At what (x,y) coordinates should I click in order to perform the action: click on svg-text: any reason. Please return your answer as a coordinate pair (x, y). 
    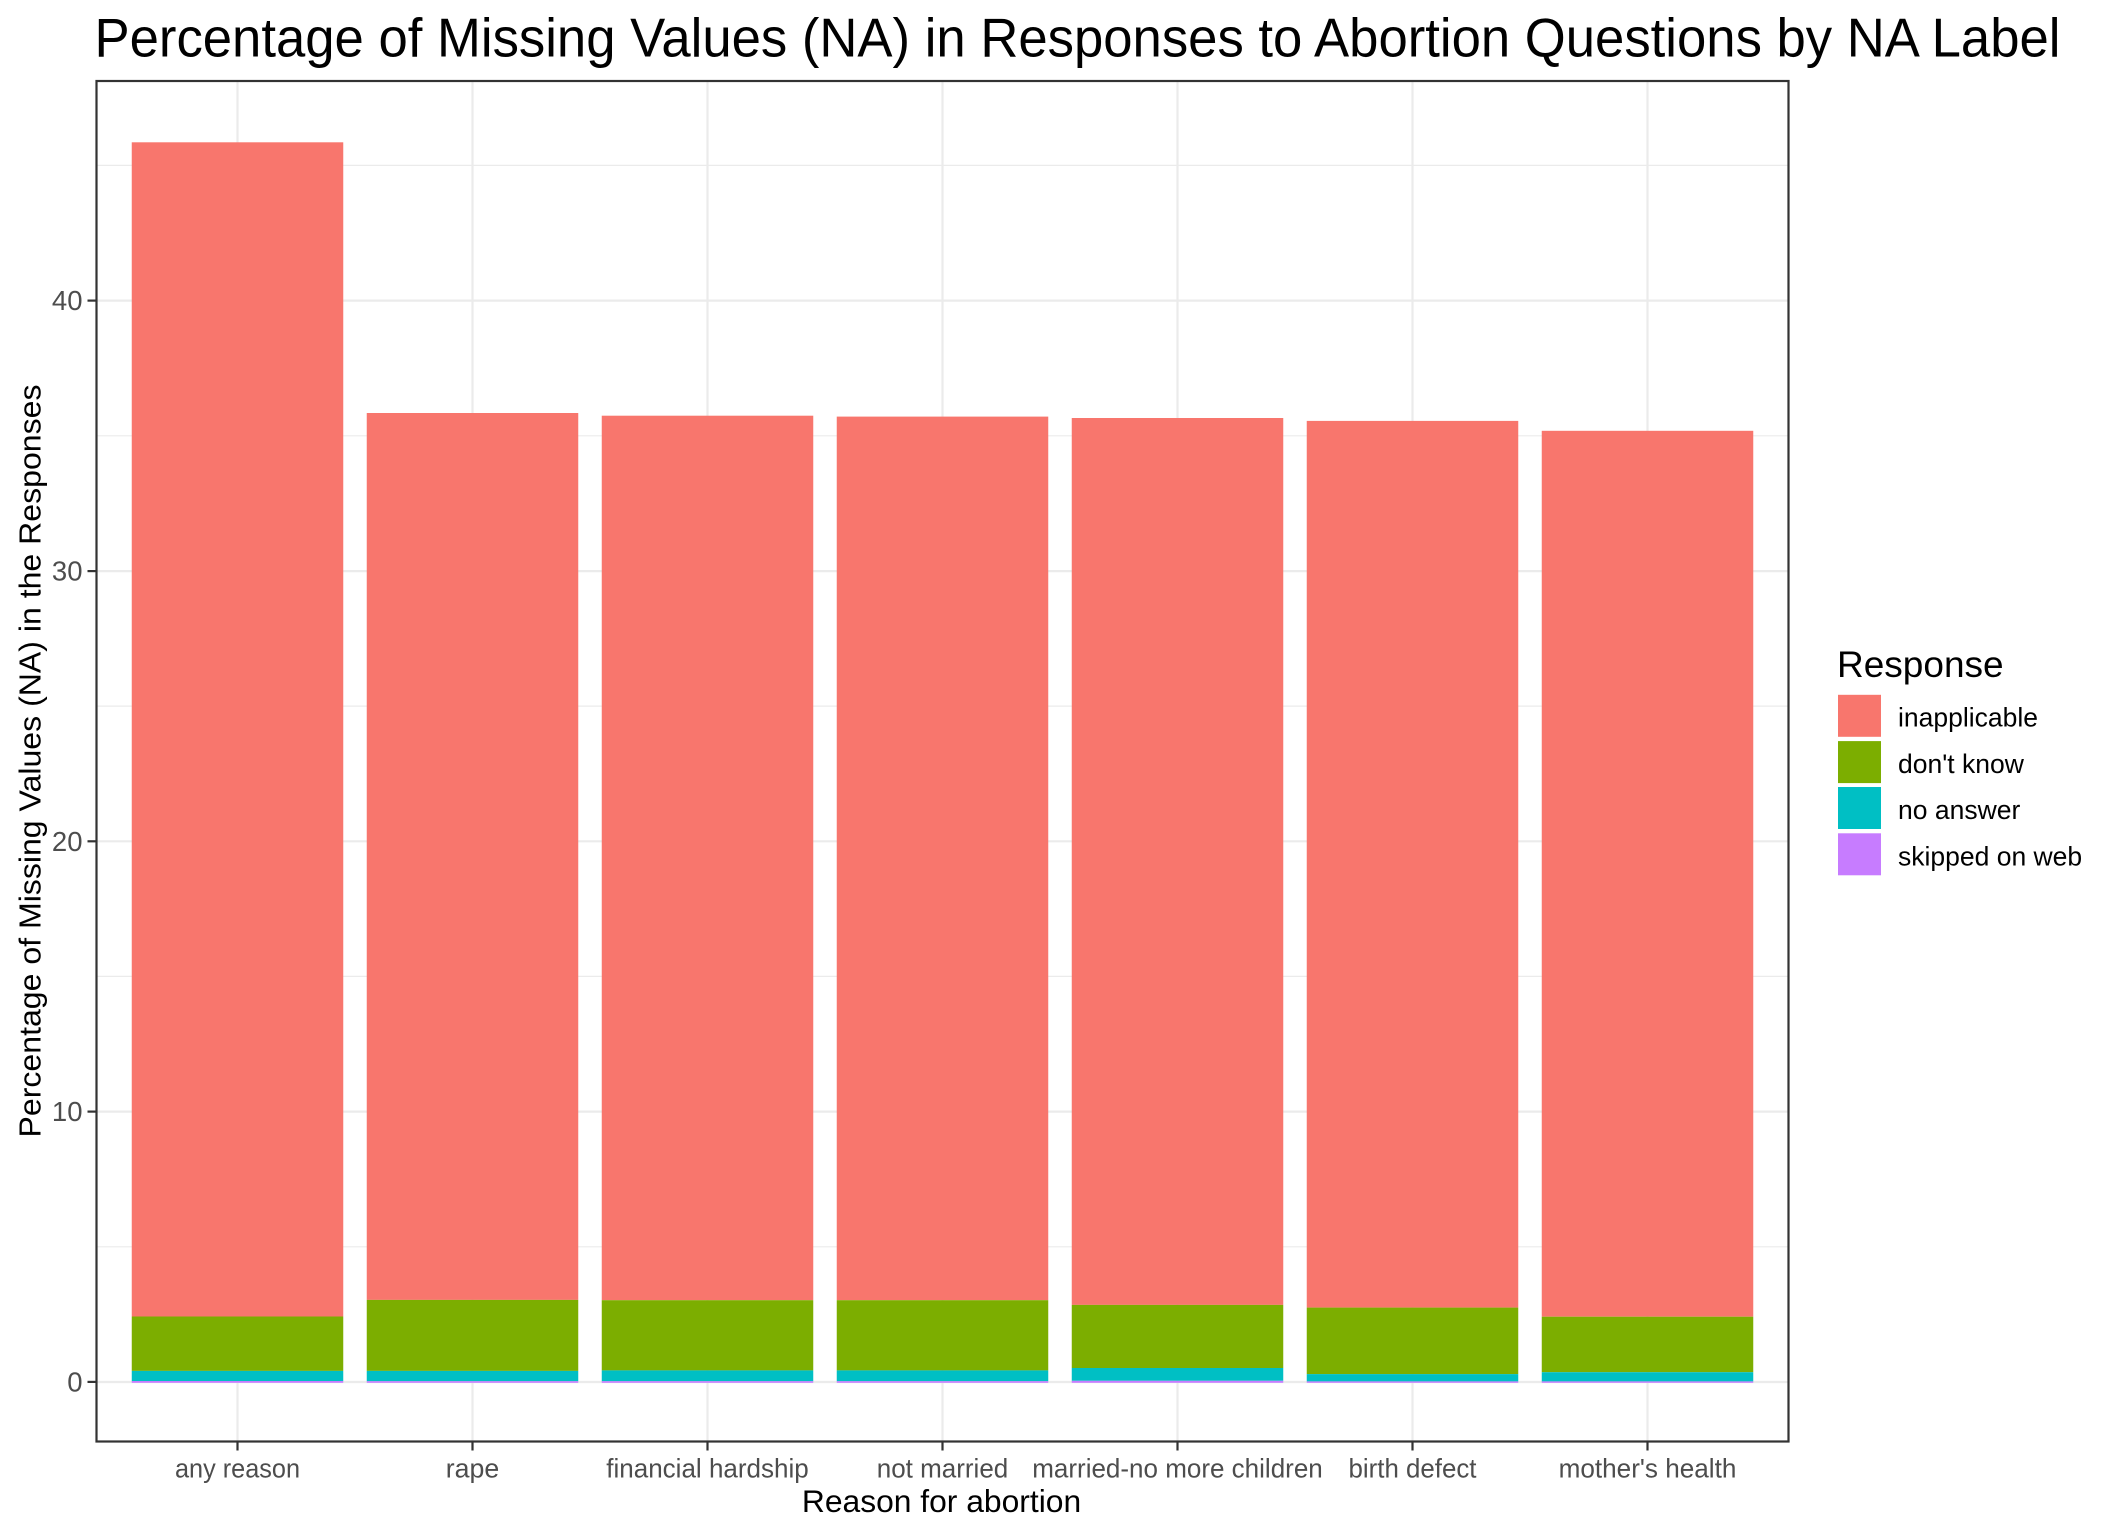
    Looking at the image, I should click on (237, 1469).